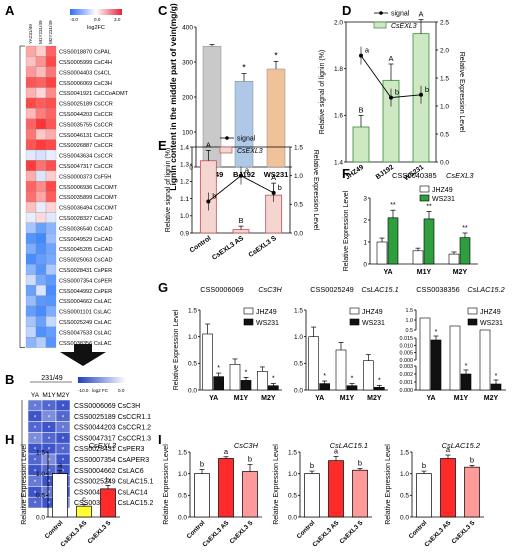 The height and width of the screenshot is (553, 520). Describe the element at coordinates (461, 398) in the screenshot. I see `x-tick-label: M1Y` at that location.